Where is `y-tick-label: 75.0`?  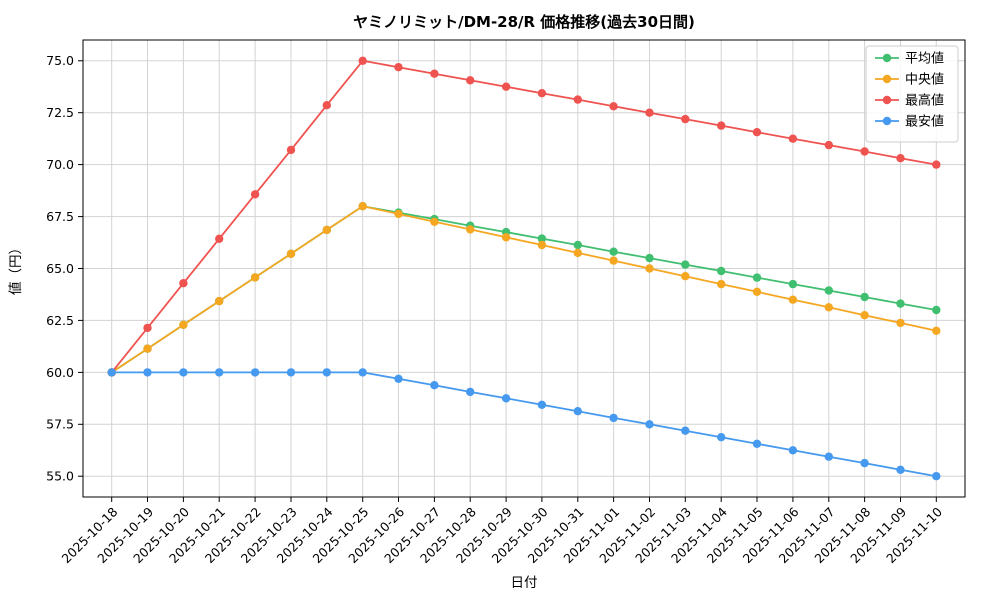
y-tick-label: 75.0 is located at coordinates (60, 60).